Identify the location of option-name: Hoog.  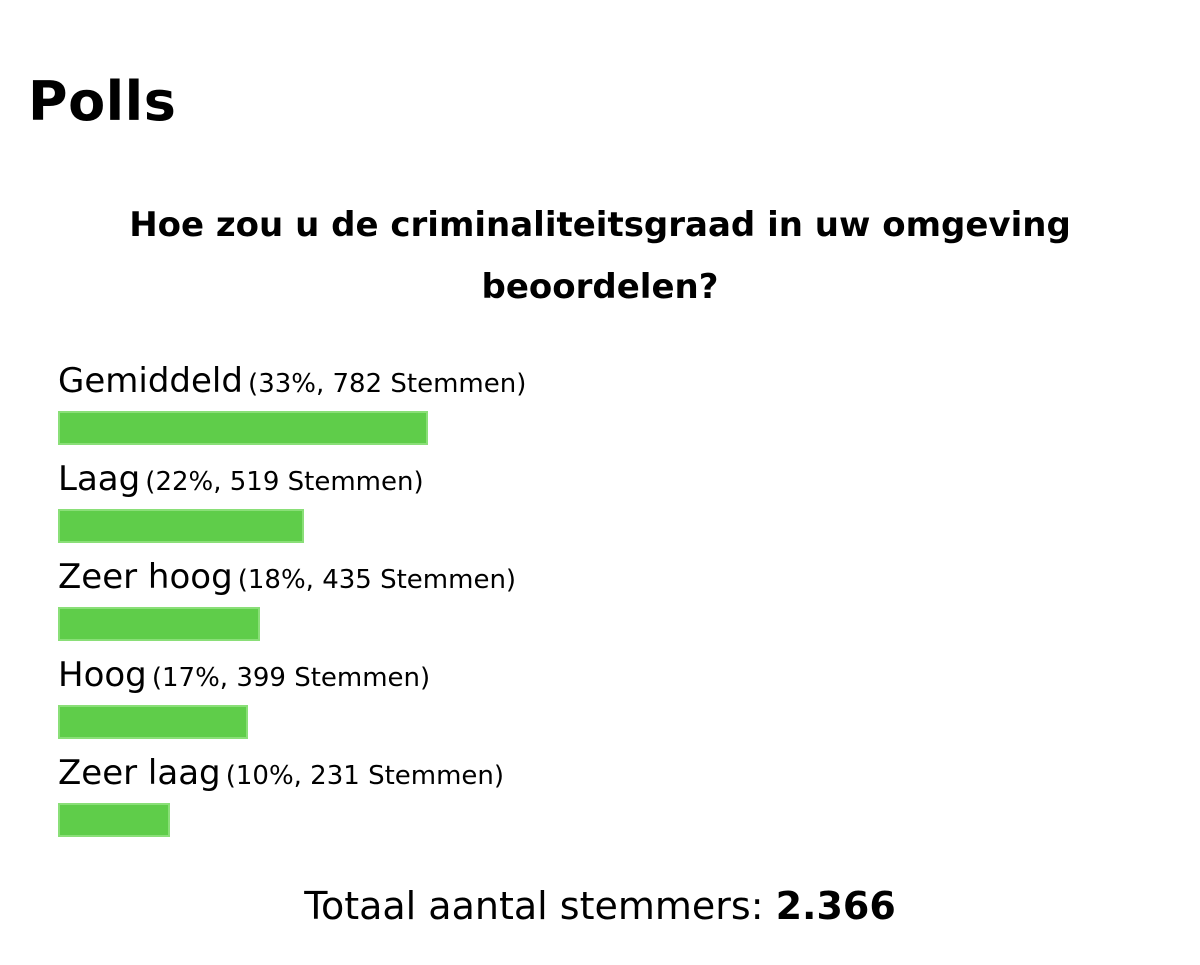
(102, 675).